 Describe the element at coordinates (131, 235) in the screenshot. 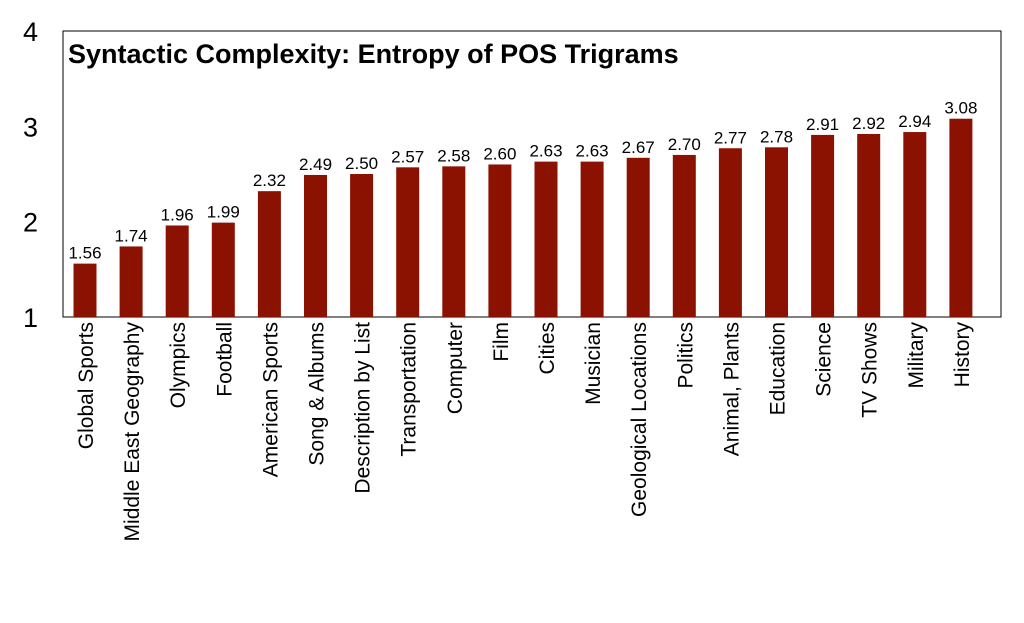

I see `bar-value-label: 1.74` at that location.